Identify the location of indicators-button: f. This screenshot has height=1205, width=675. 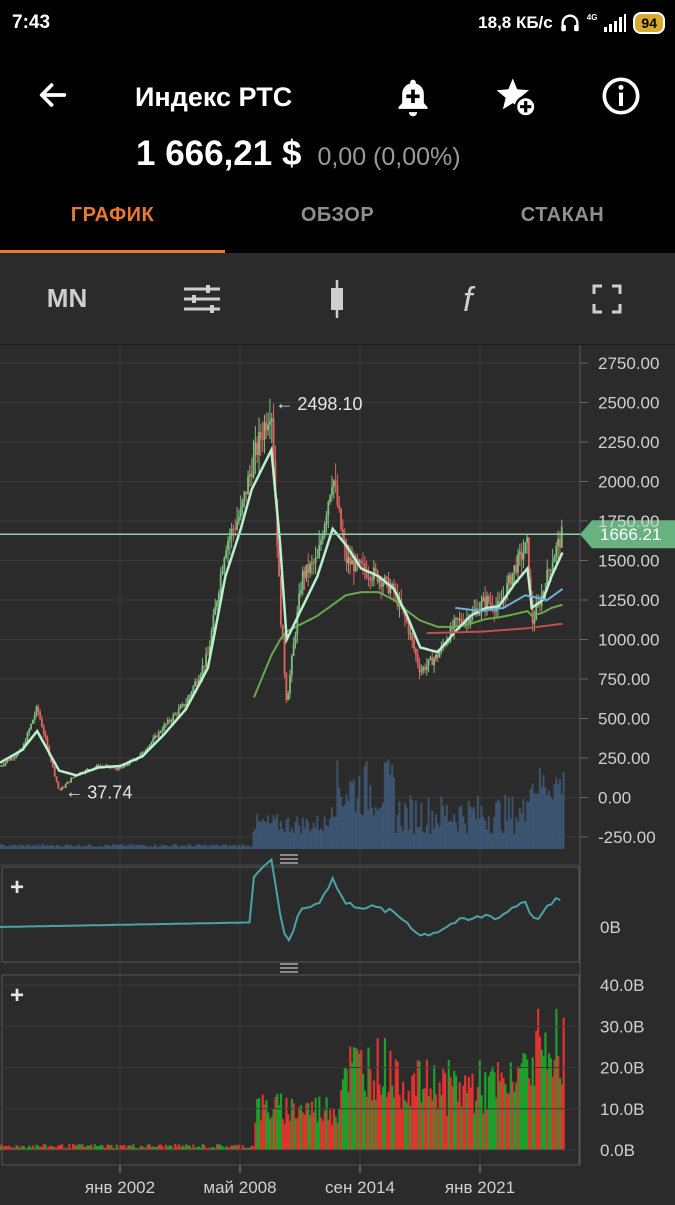
(472, 298).